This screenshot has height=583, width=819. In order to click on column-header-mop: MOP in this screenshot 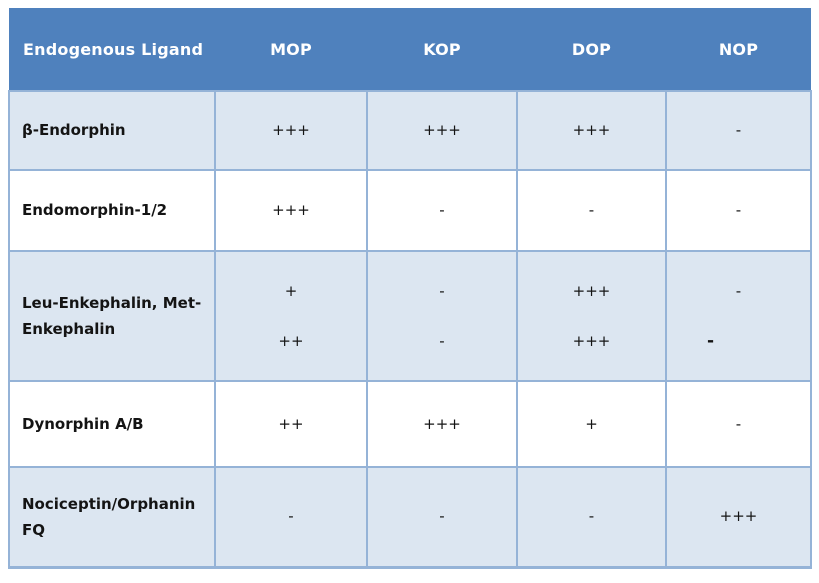, I will do `click(291, 49)`.